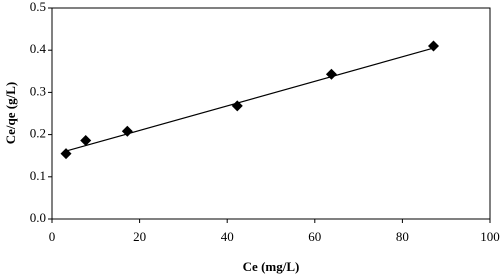 The height and width of the screenshot is (280, 502). I want to click on x-axis-title: Ce (mg/L), so click(271, 266).